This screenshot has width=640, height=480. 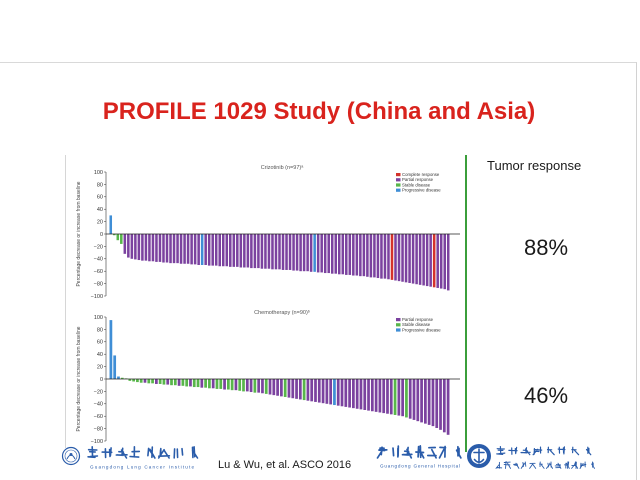 I want to click on y-tick-label: 40, so click(x=100, y=210).